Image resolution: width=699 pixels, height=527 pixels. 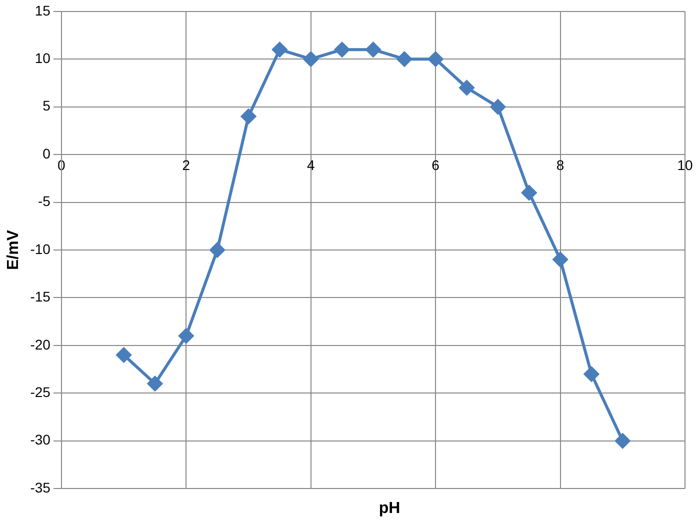 What do you see at coordinates (40, 487) in the screenshot?
I see `y-tick-label: -35` at bounding box center [40, 487].